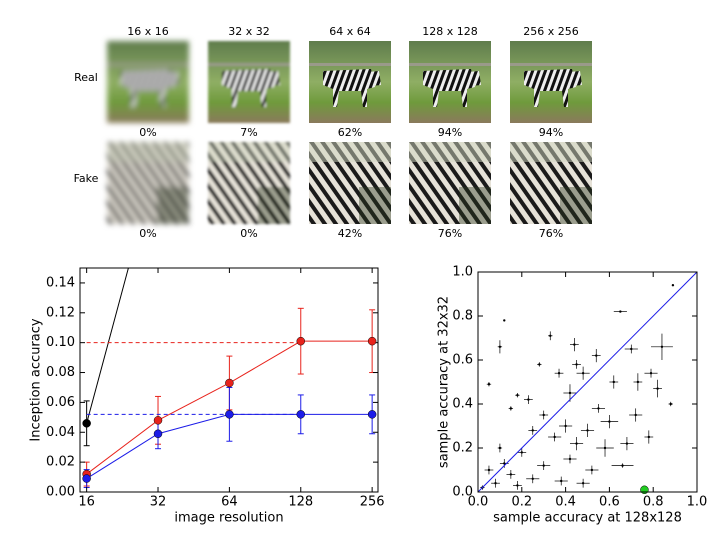 This screenshot has height=534, width=727. Describe the element at coordinates (60, 342) in the screenshot. I see `y-tick-label: 0.10` at that location.